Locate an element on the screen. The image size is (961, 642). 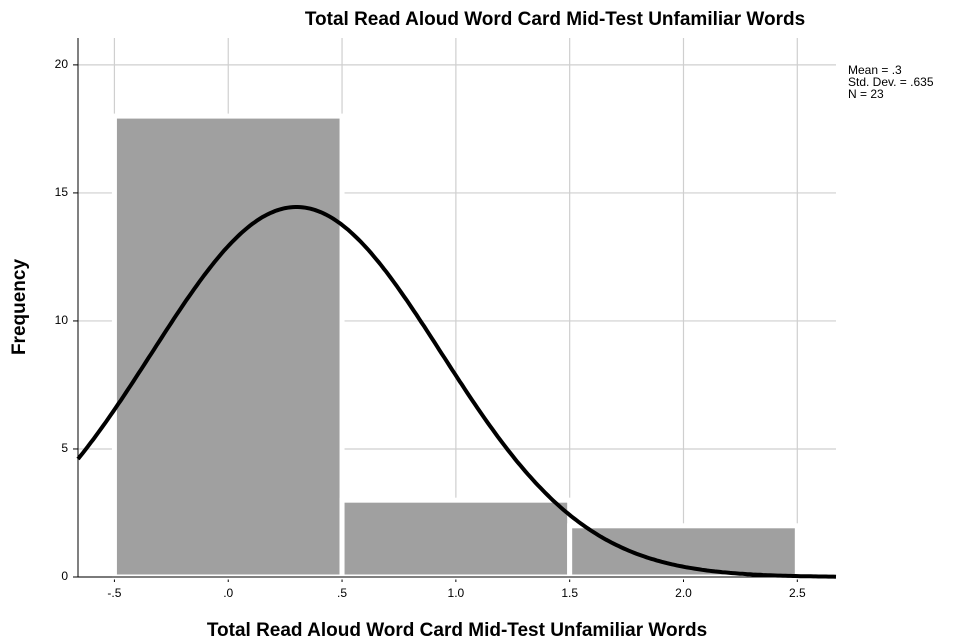
x-tick-label: 1.0 is located at coordinates (456, 593).